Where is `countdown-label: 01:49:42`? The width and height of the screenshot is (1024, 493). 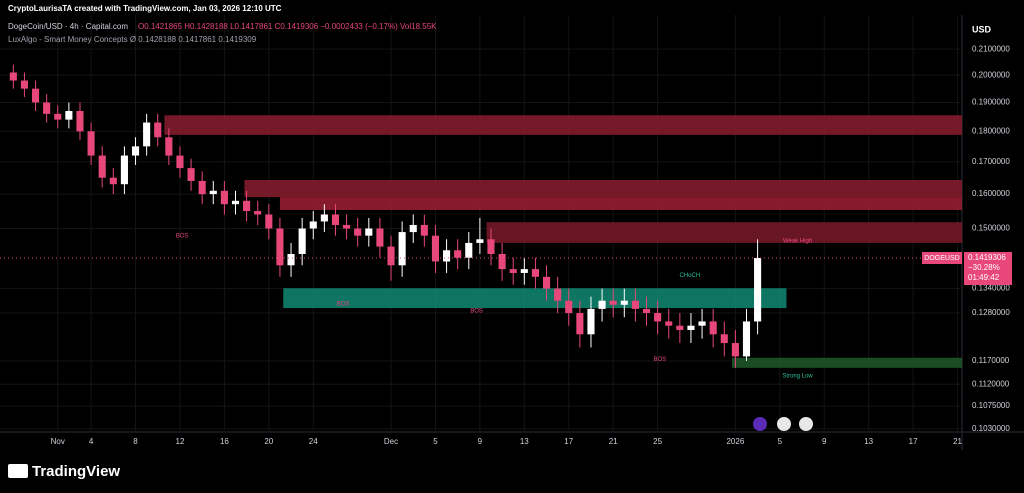
countdown-label: 01:49:42 is located at coordinates (984, 277).